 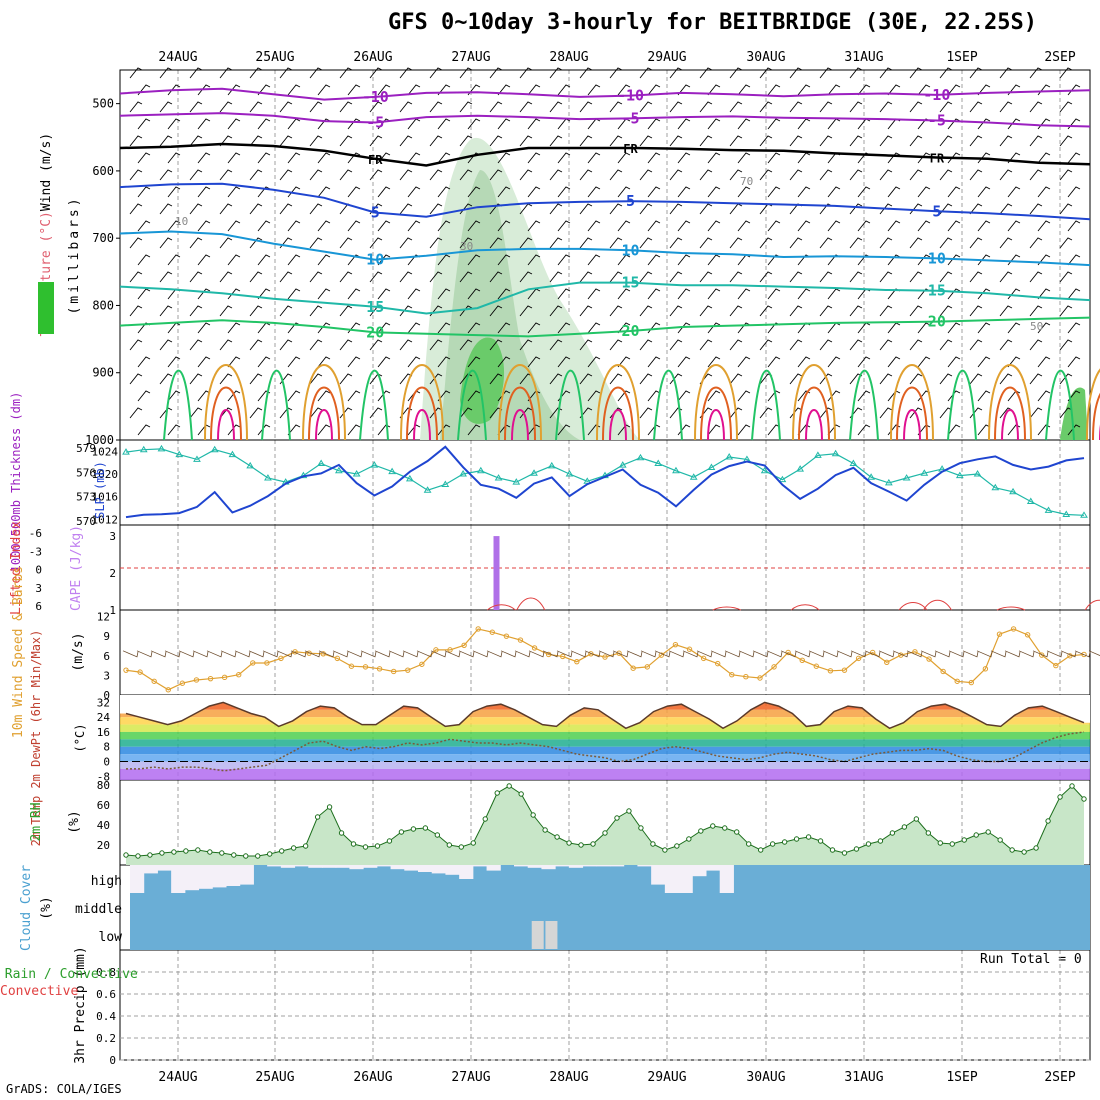 I want to click on cape-tick-label: 3, so click(x=112, y=536).